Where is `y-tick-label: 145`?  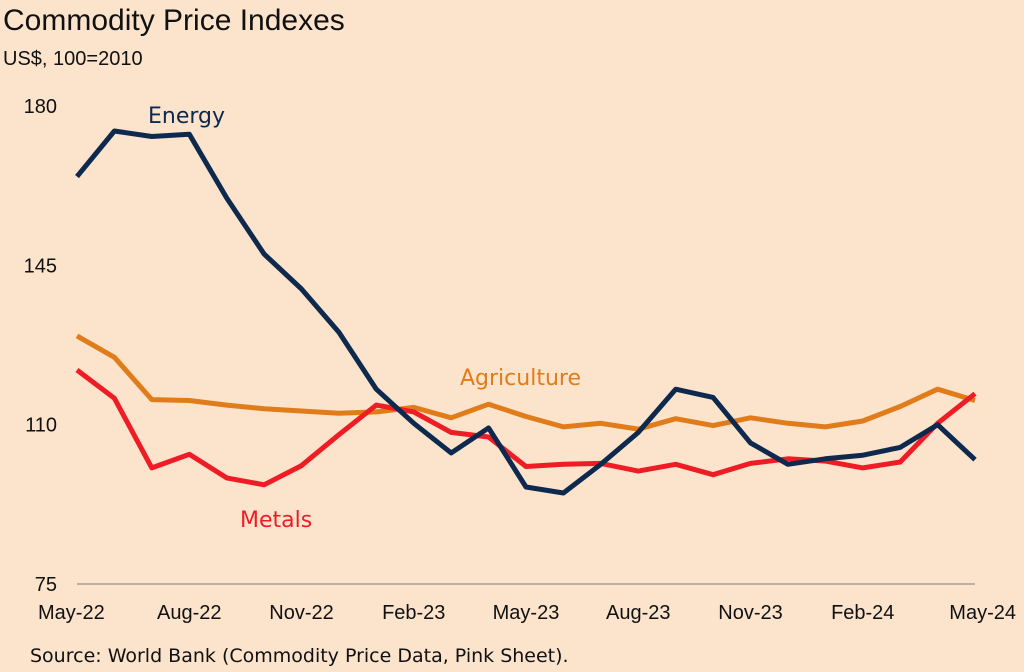 y-tick-label: 145 is located at coordinates (40, 266).